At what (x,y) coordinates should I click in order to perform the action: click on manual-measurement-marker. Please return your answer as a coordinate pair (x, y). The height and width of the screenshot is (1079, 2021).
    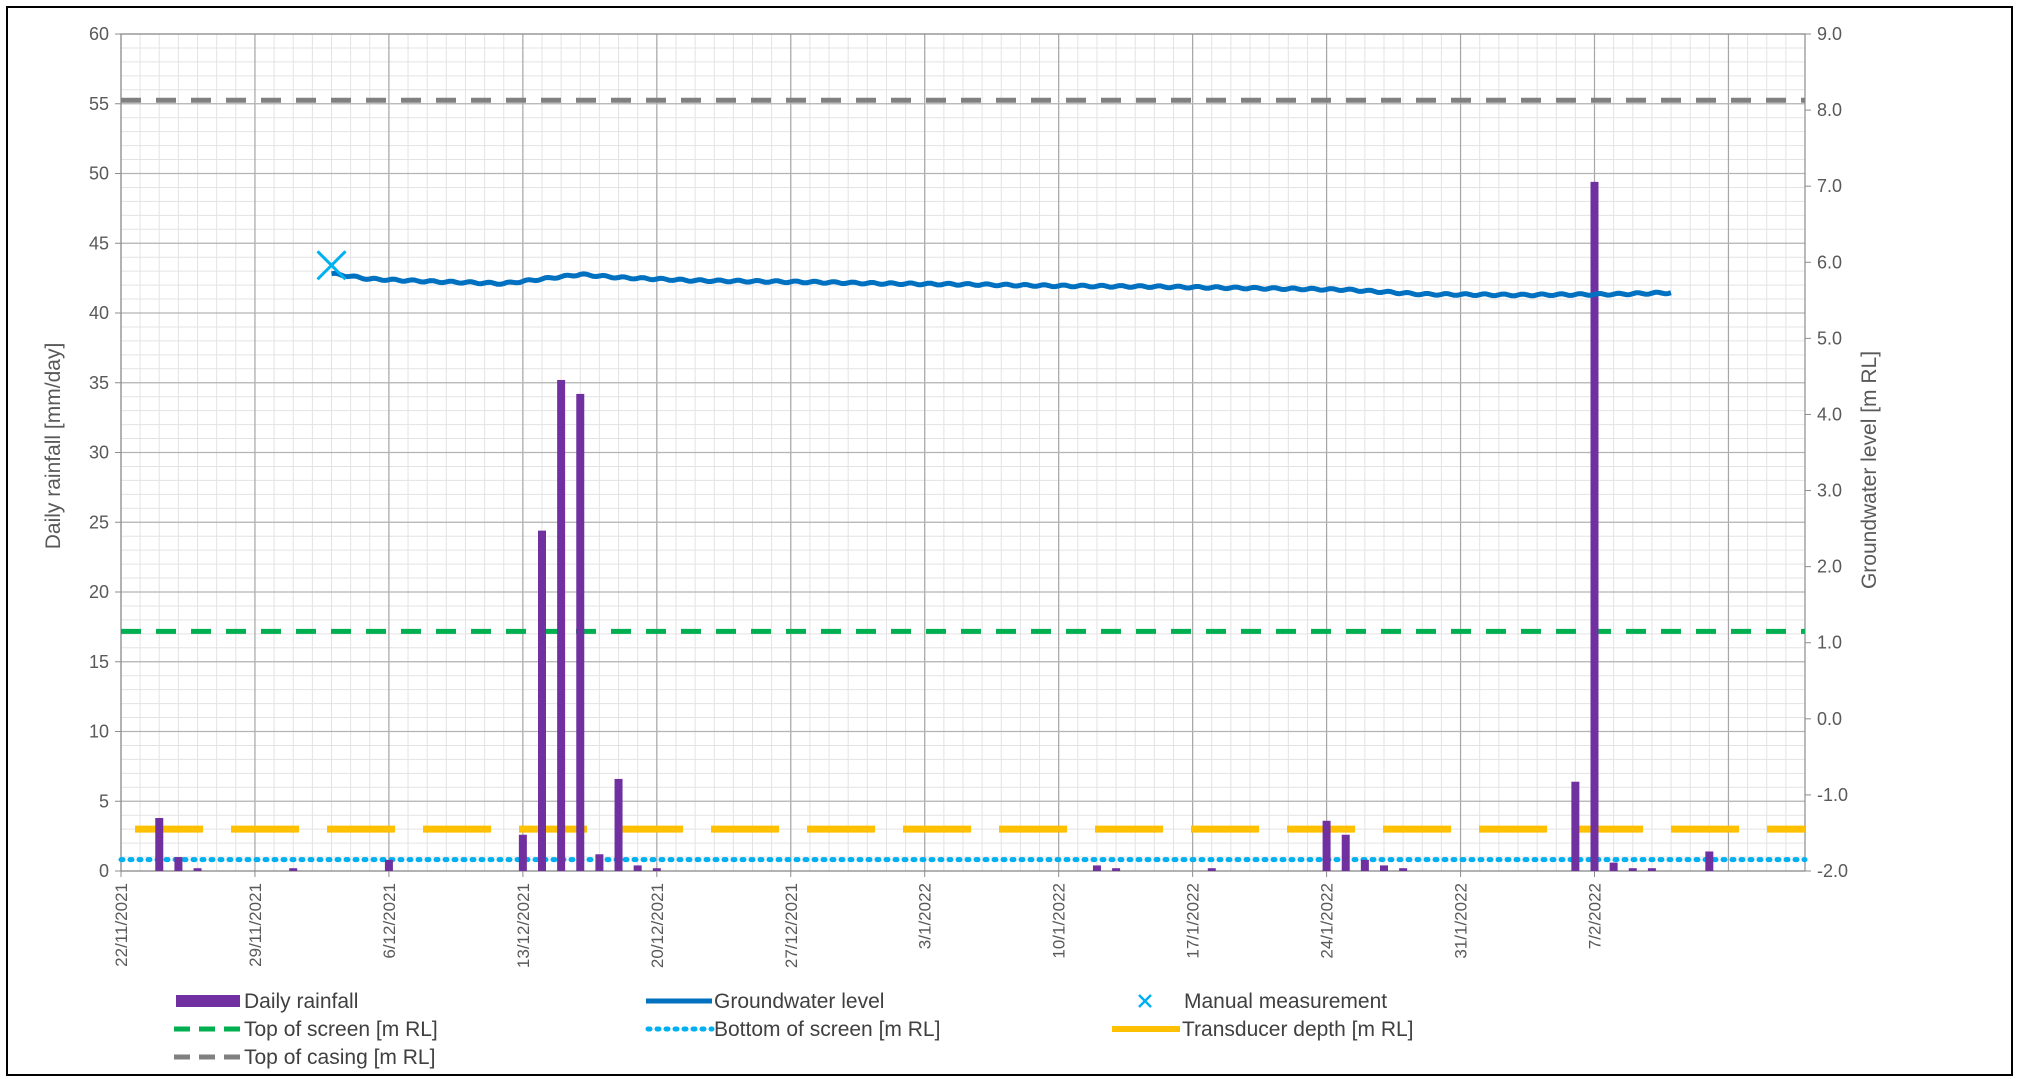
    Looking at the image, I should click on (331, 265).